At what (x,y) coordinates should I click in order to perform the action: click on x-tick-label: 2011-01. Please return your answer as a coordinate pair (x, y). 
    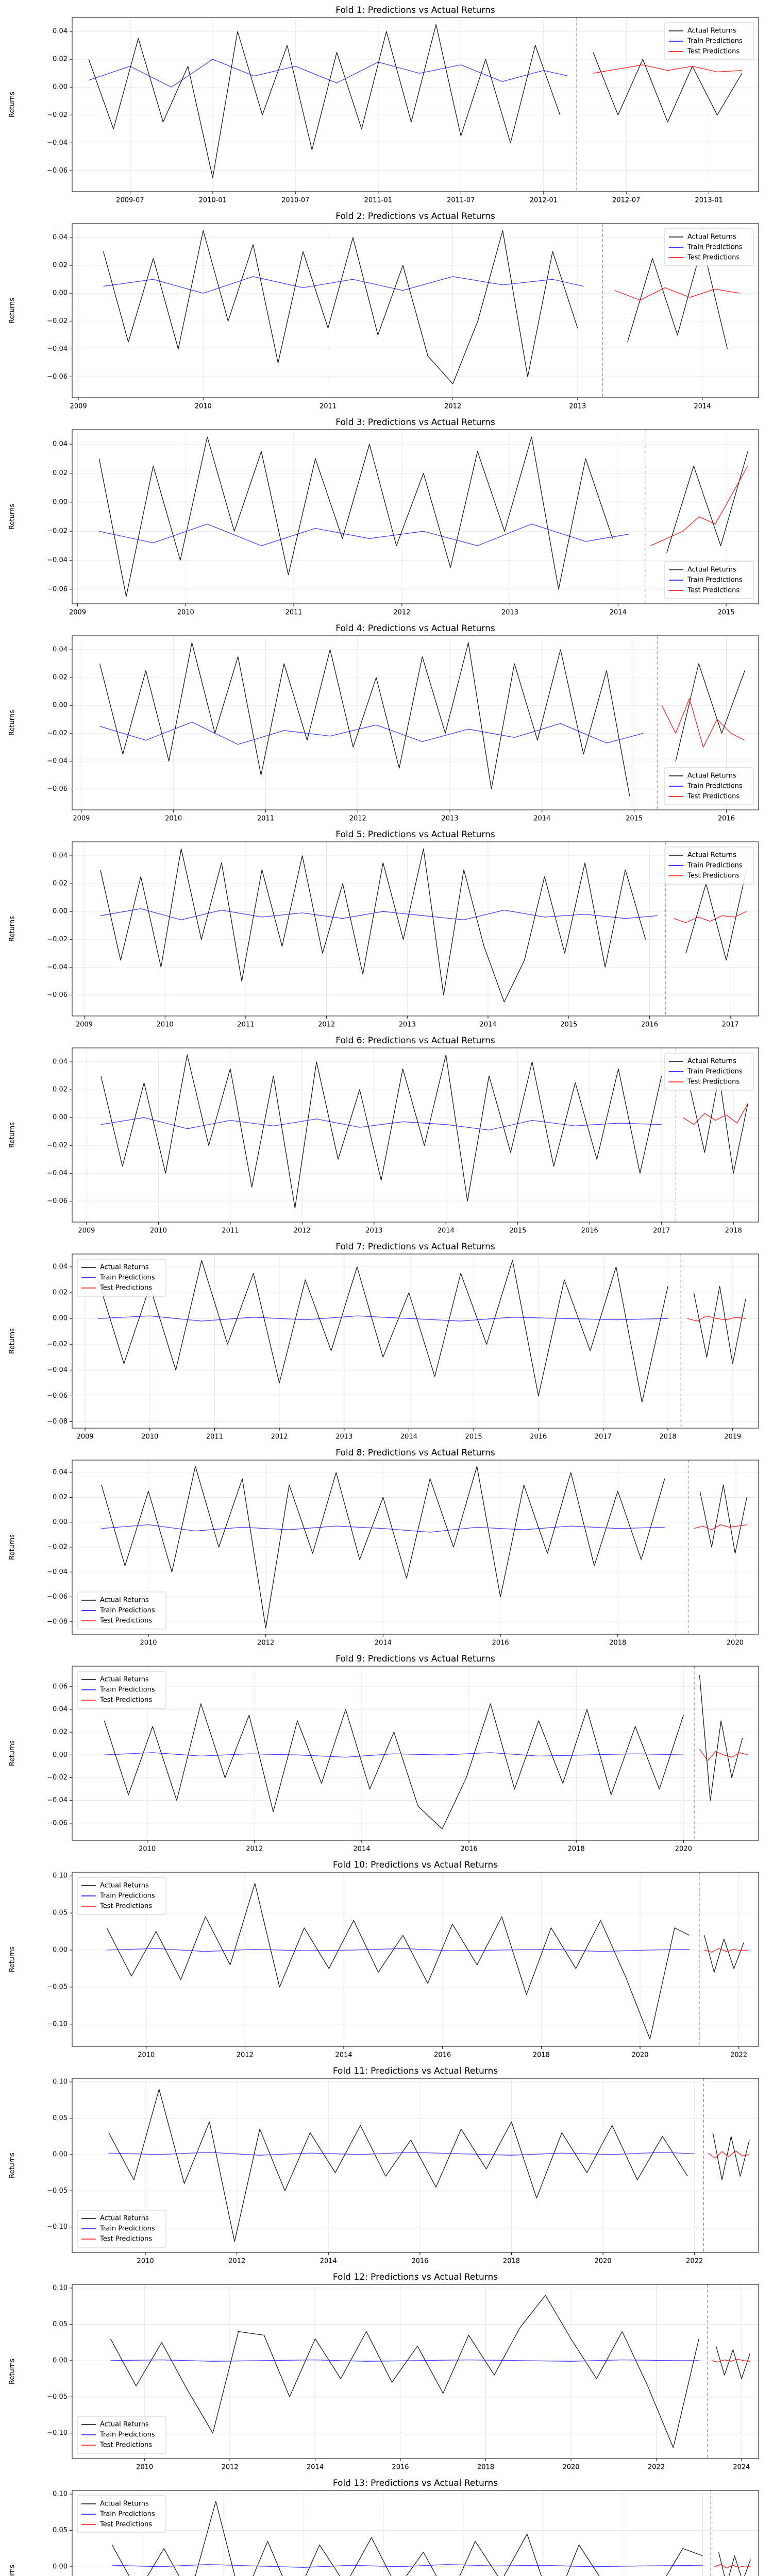
    Looking at the image, I should click on (378, 201).